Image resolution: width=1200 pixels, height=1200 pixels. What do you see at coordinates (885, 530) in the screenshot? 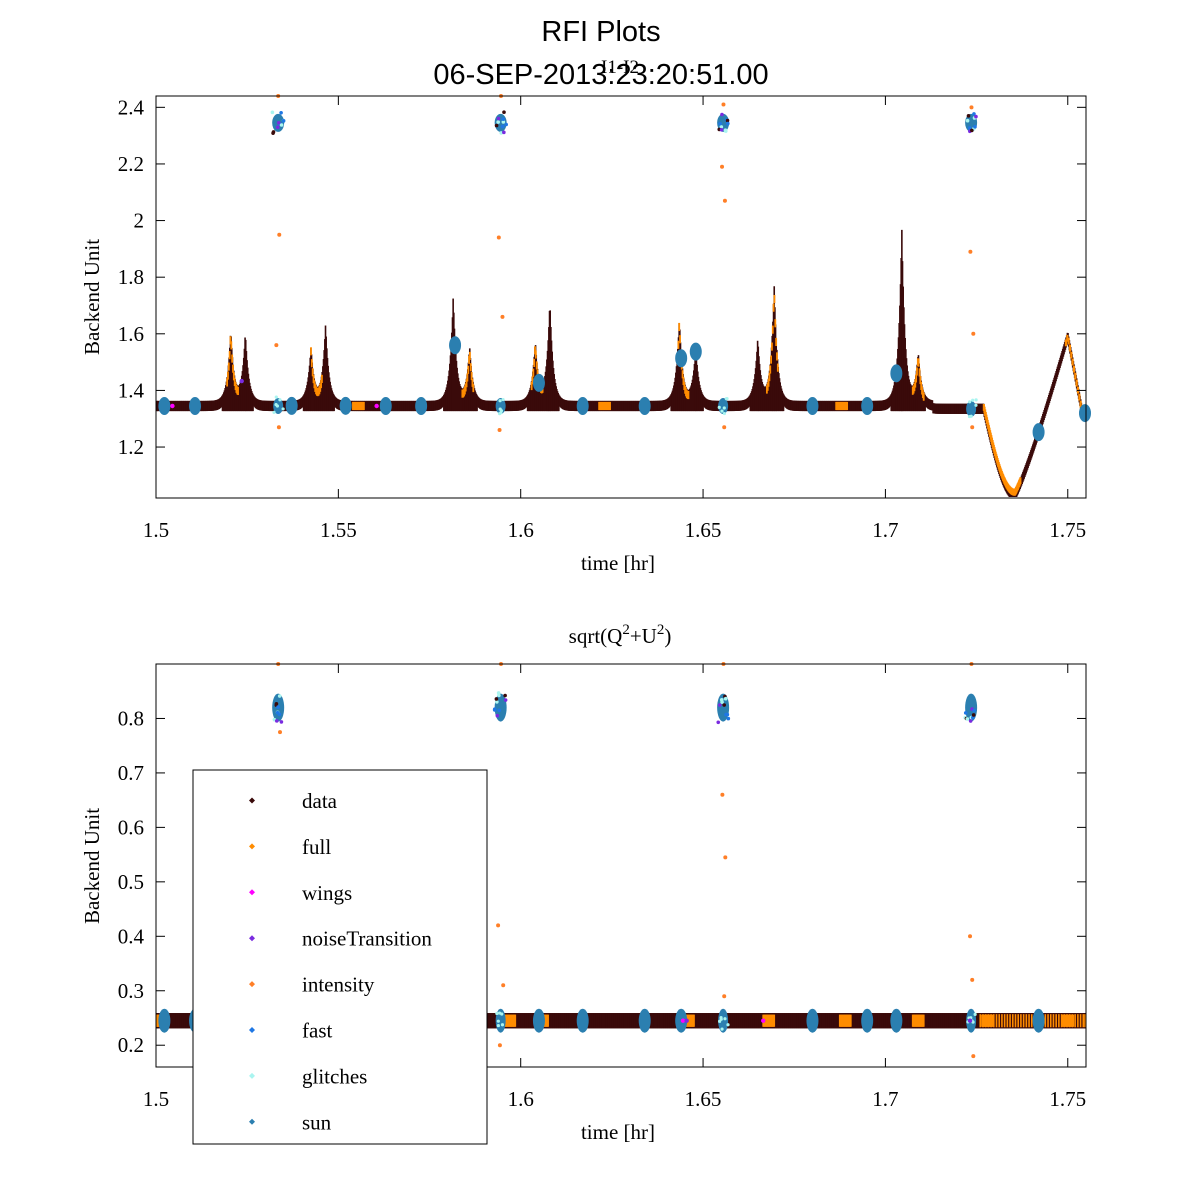
I see `x-tick-label: 1.7` at bounding box center [885, 530].